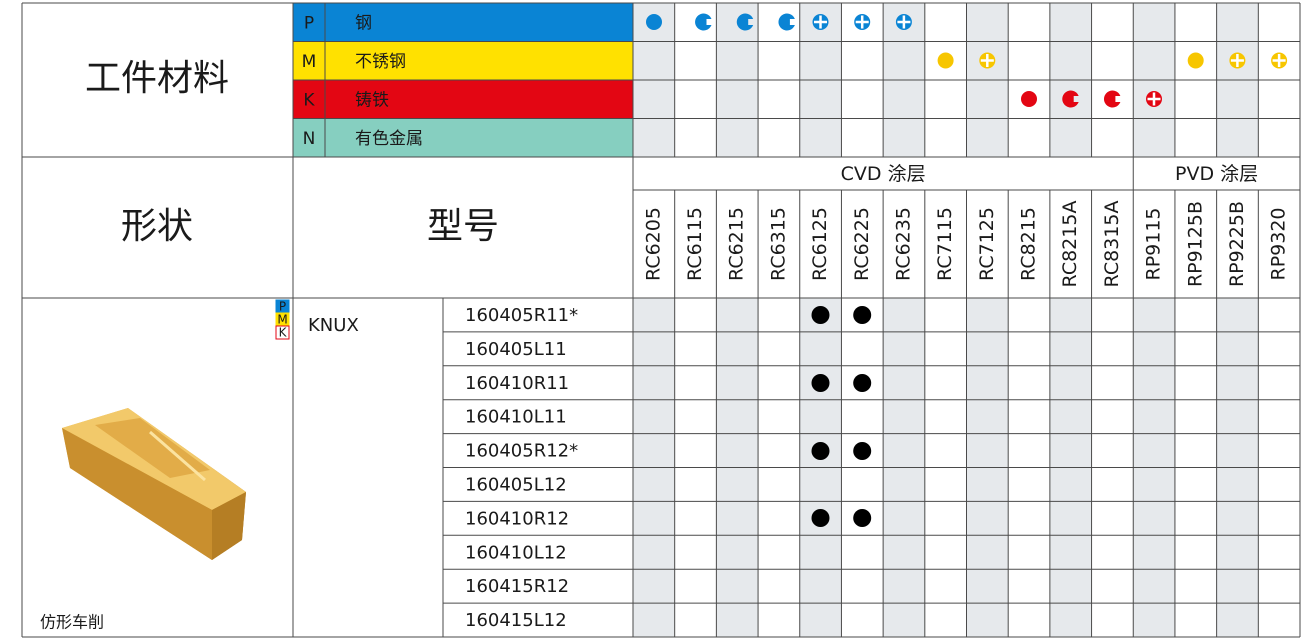  What do you see at coordinates (282, 320) in the screenshot?
I see `badge-label: M` at bounding box center [282, 320].